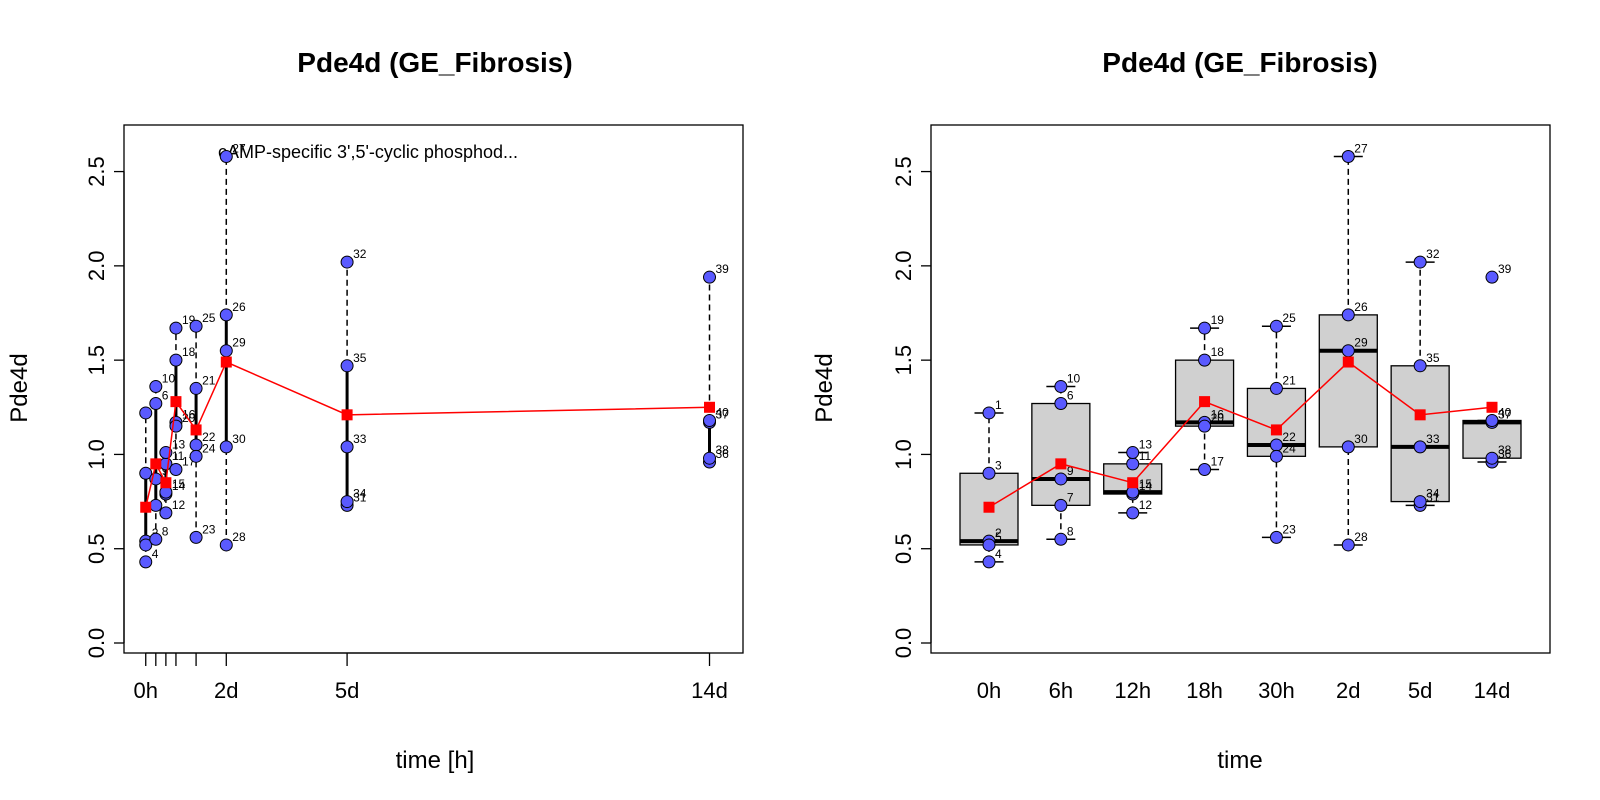 This screenshot has height=800, width=1600. I want to click on right-x-tick-label: 6h, so click(1061, 690).